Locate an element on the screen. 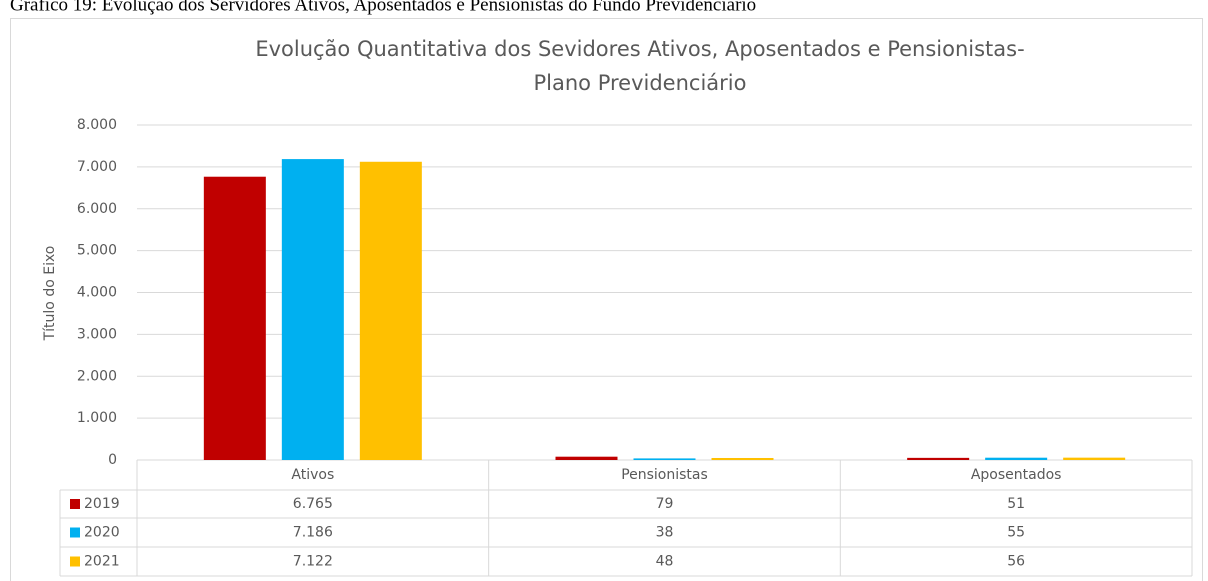 This screenshot has width=1208, height=581. table-value: 51 is located at coordinates (1016, 504).